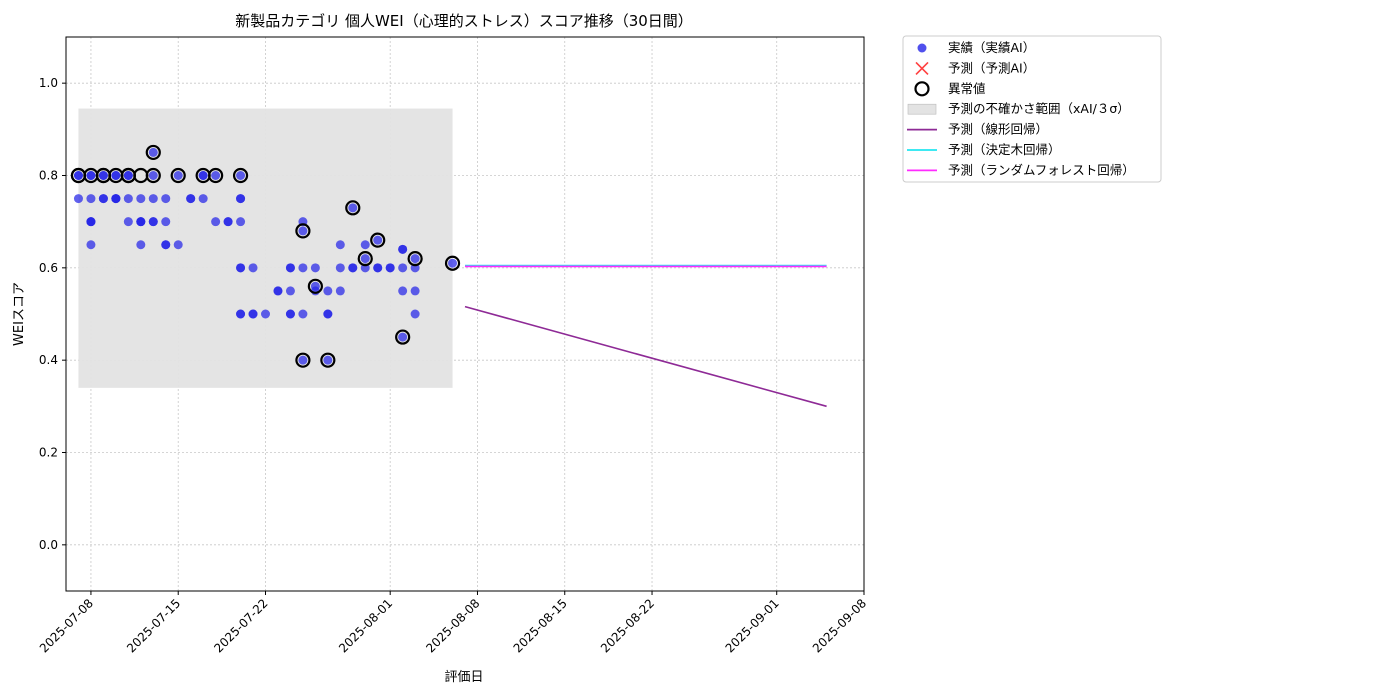 Image resolution: width=1400 pixels, height=700 pixels. I want to click on legend-item-band: 予測の不確かさ範囲（xAI/３σ）, so click(1018, 108).